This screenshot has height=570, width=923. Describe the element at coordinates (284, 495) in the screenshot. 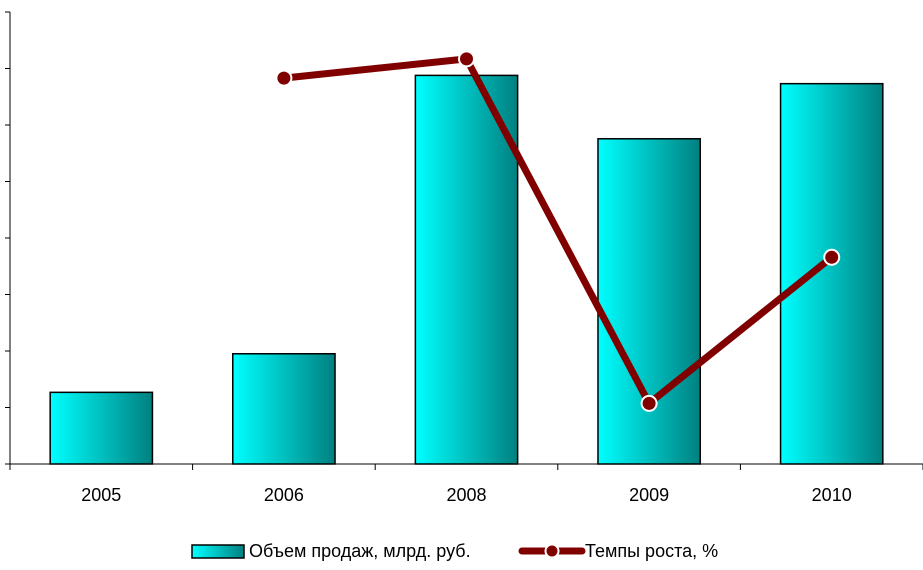

I see `x-tick-label-2006: 2006` at that location.